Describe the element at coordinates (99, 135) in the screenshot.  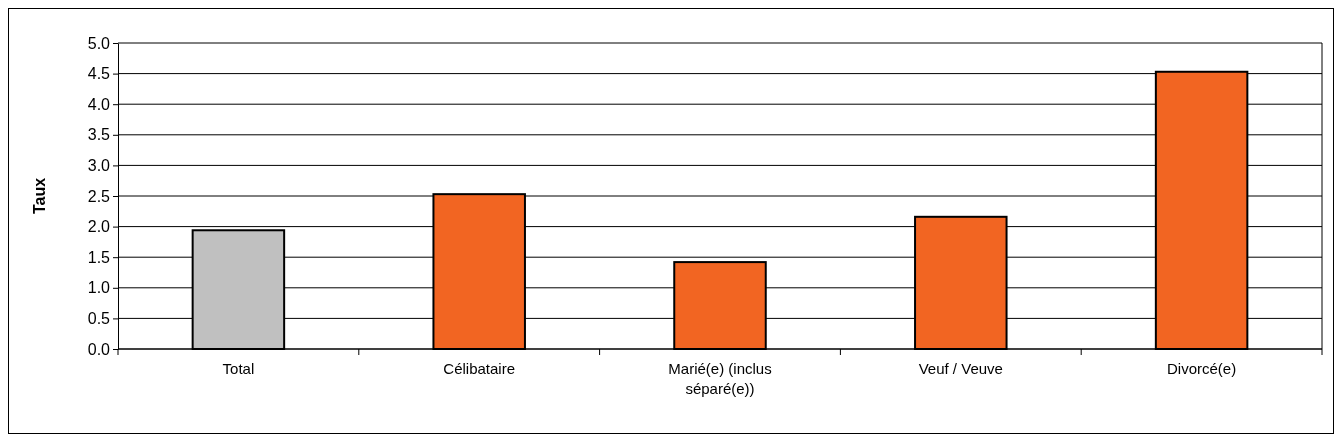
I see `y-tick-label: 3.5` at that location.